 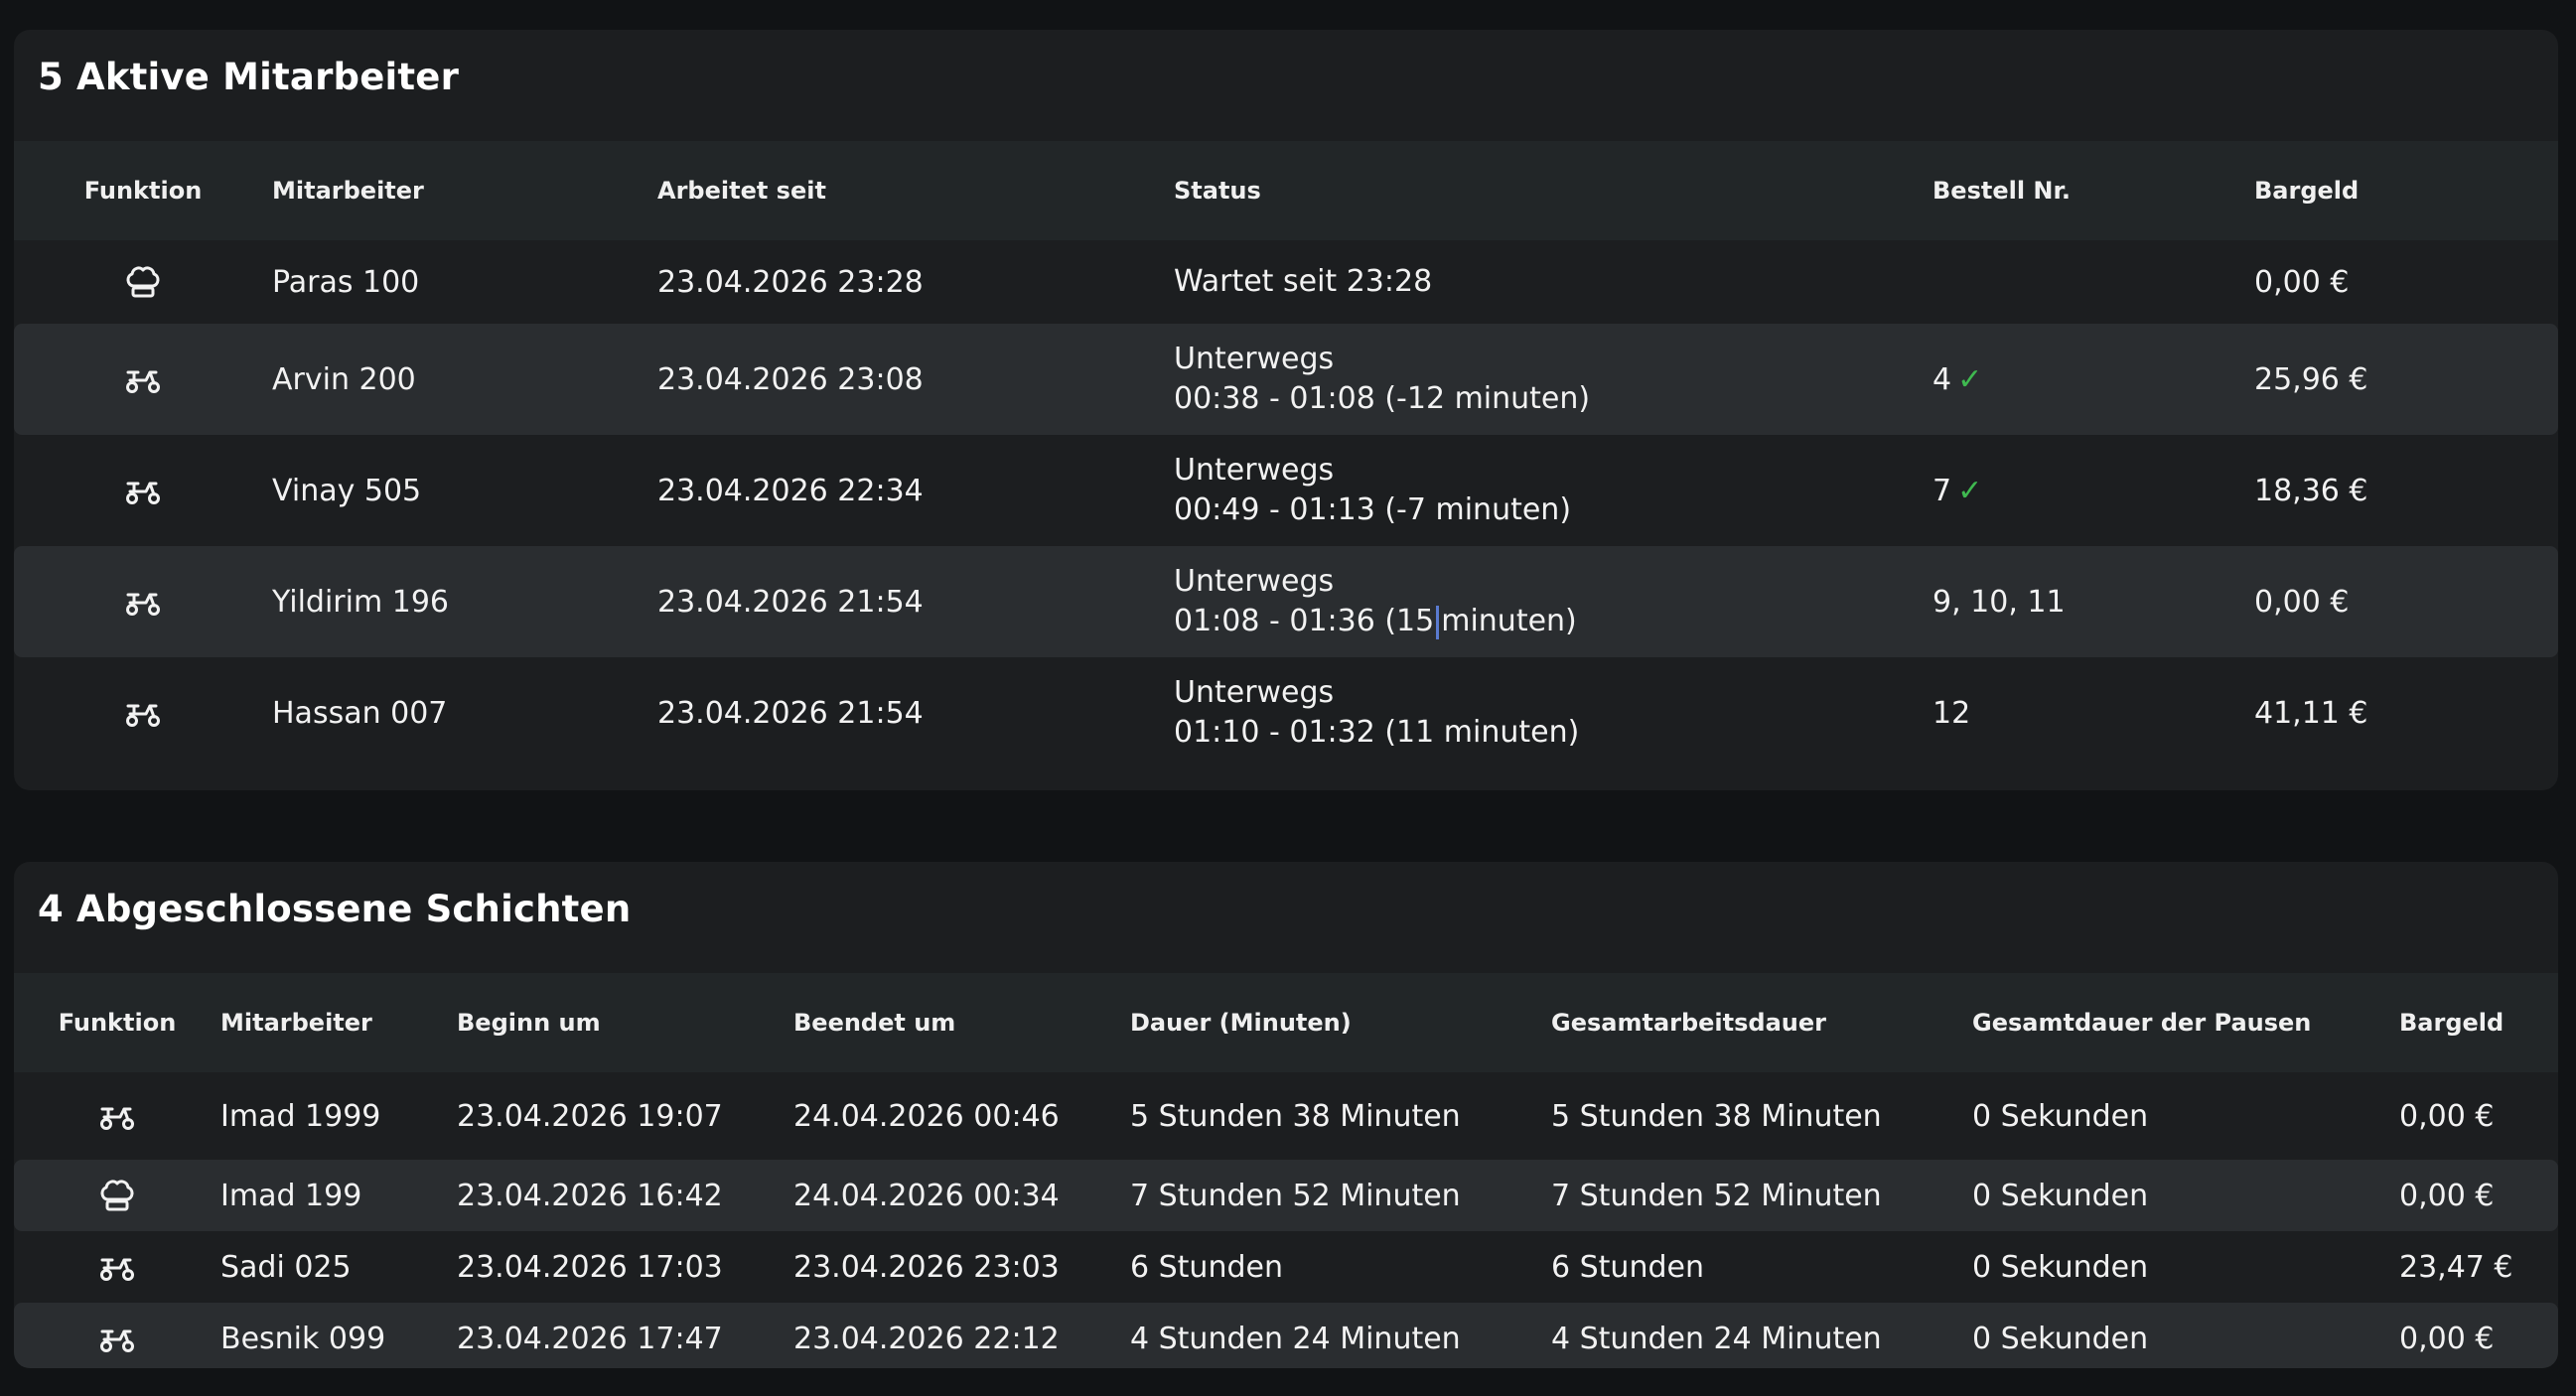 What do you see at coordinates (346, 282) in the screenshot?
I see `employee-name: Paras 100` at bounding box center [346, 282].